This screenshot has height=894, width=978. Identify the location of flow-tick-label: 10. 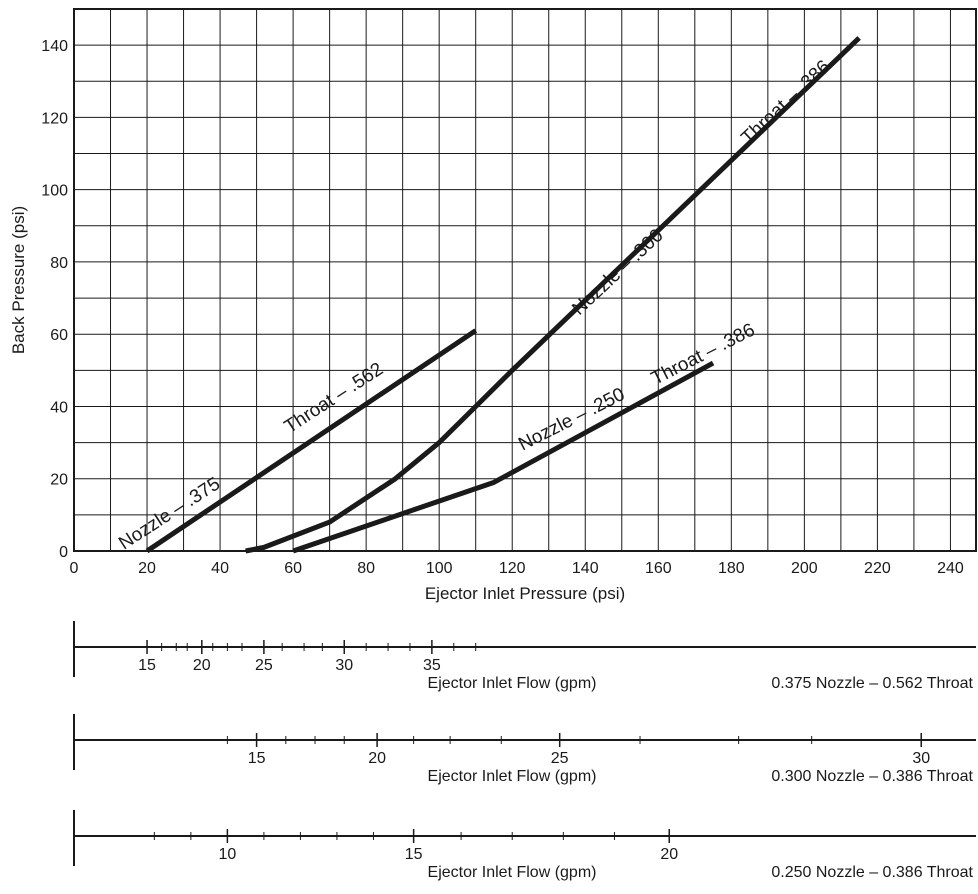
(227, 854).